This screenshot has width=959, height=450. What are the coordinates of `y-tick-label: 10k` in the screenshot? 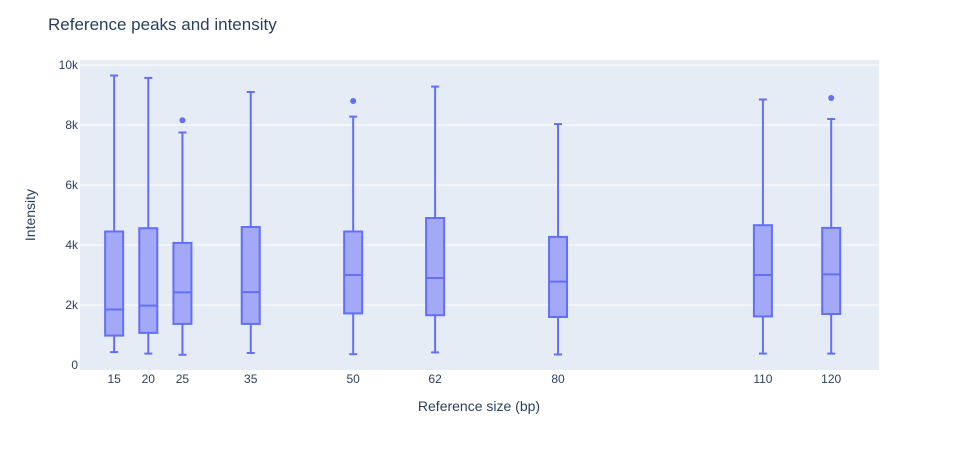 It's located at (69, 65).